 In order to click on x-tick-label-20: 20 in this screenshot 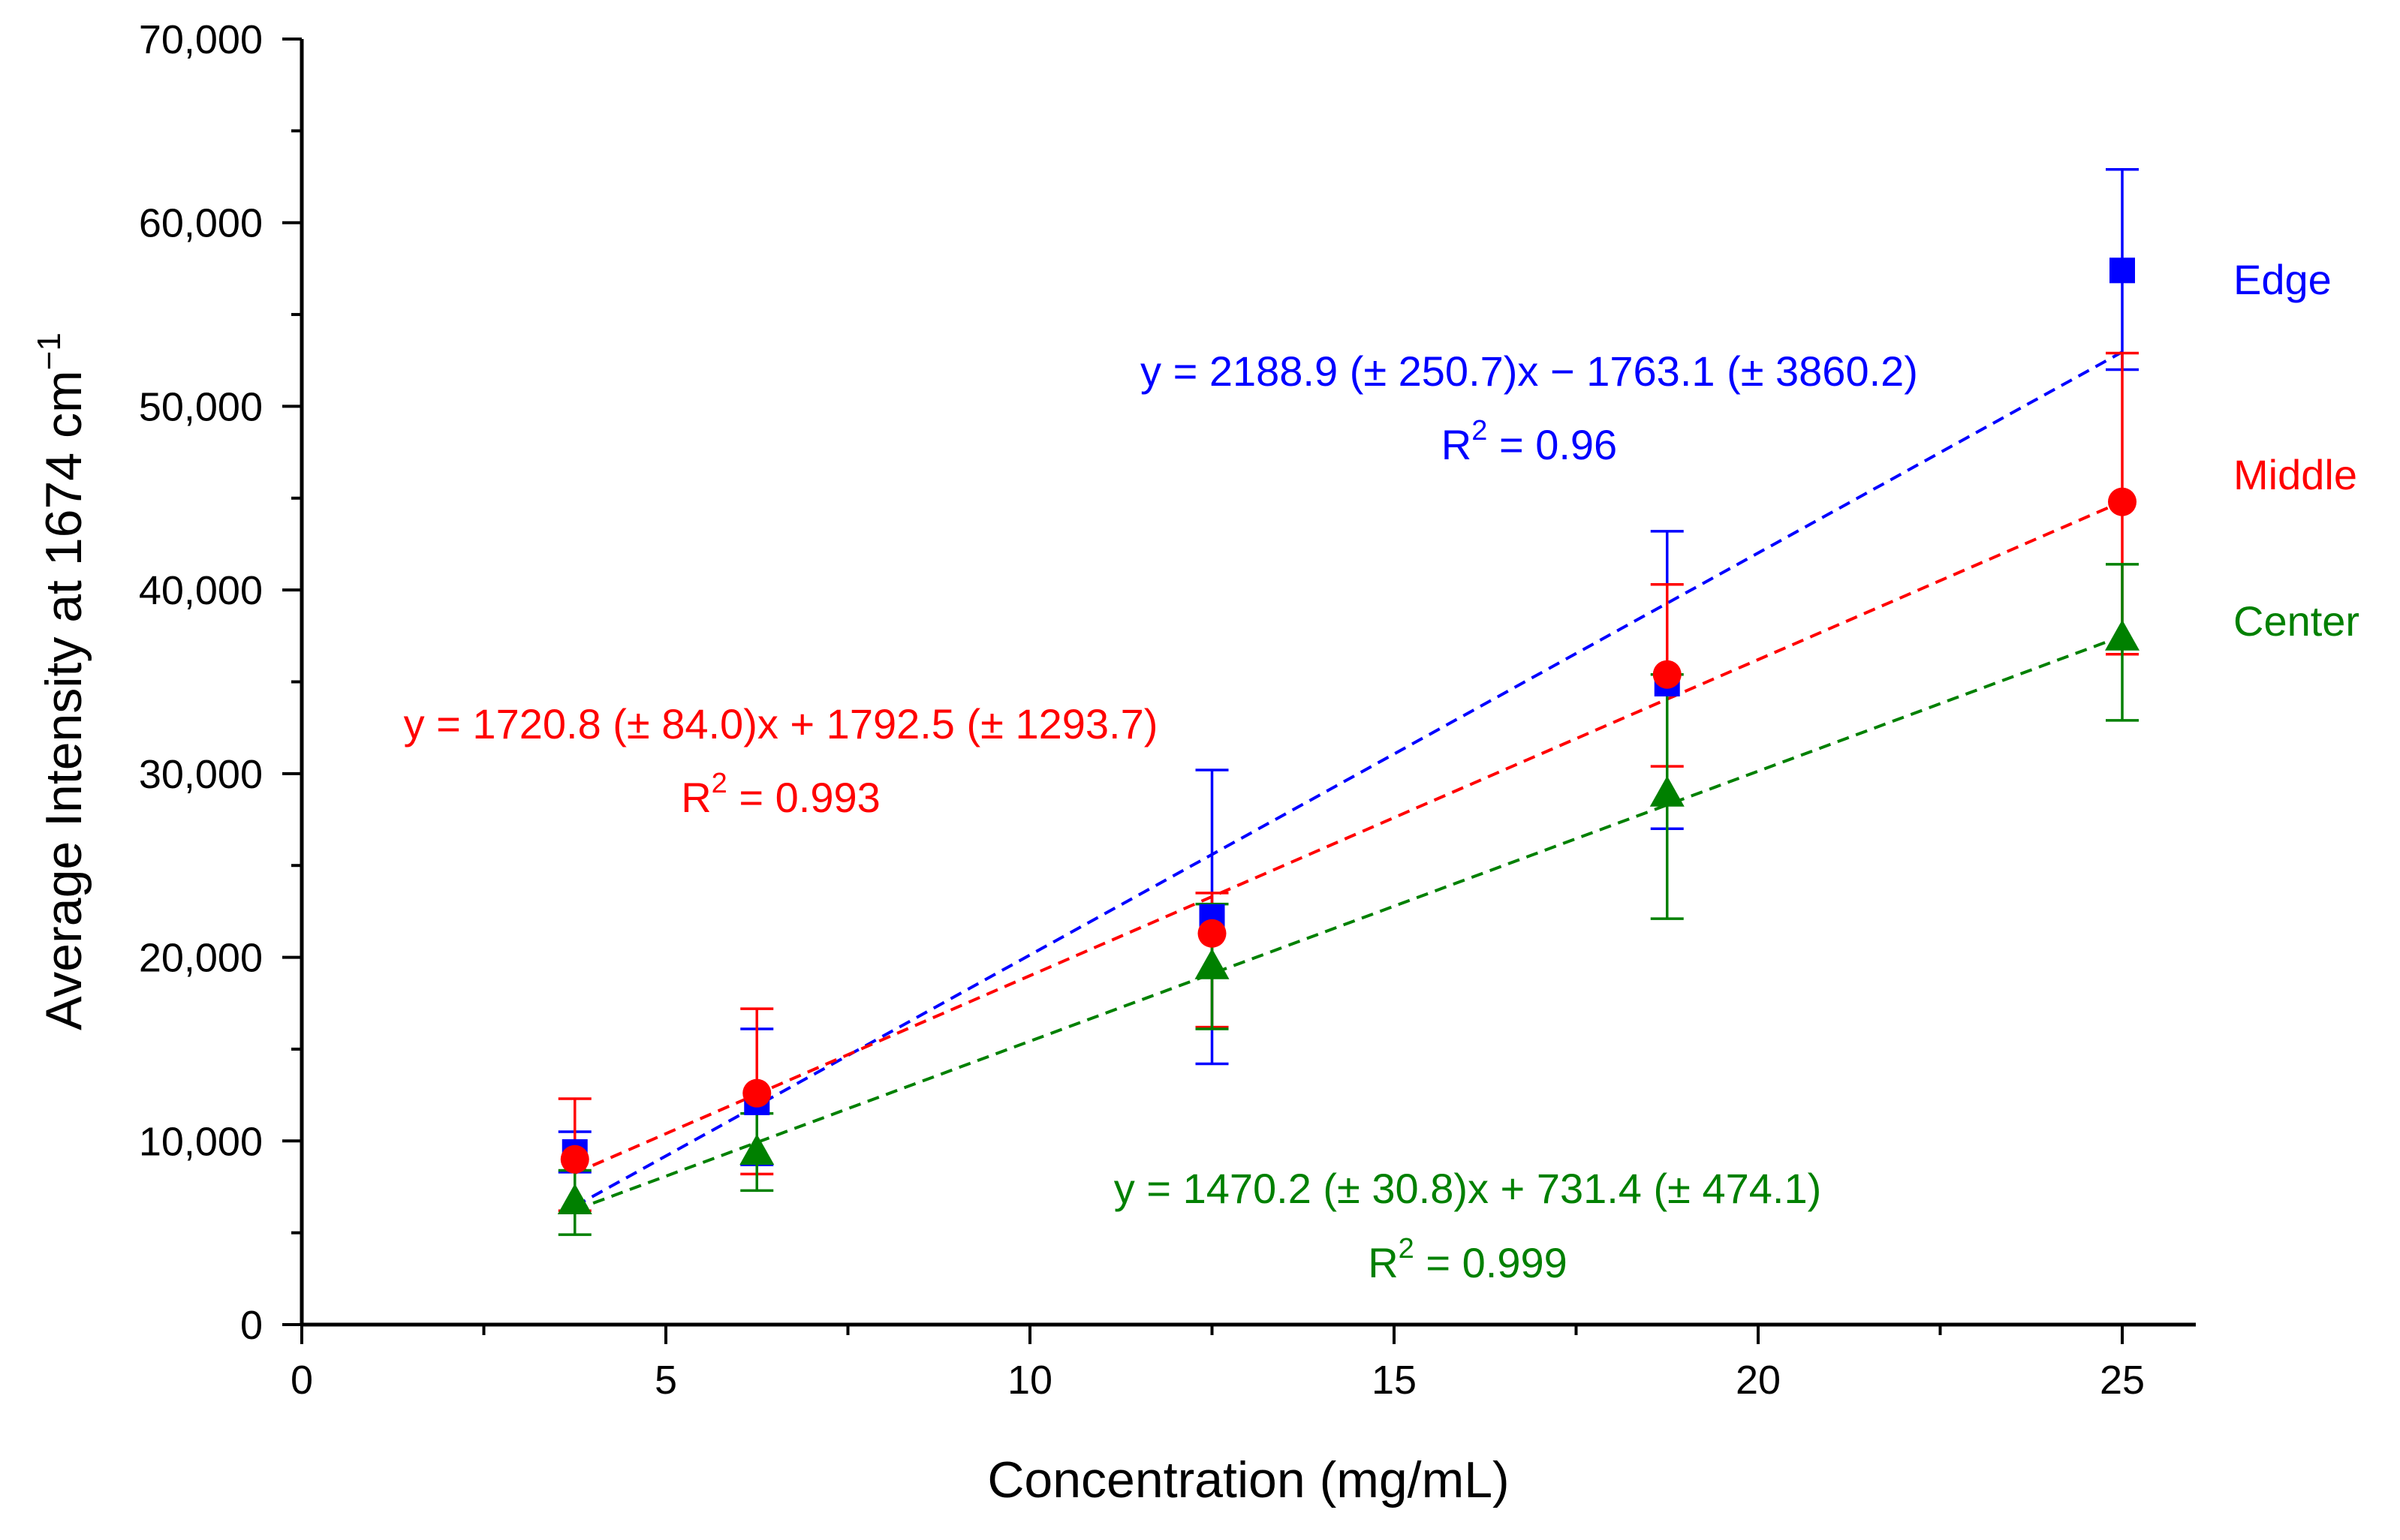, I will do `click(1758, 1381)`.